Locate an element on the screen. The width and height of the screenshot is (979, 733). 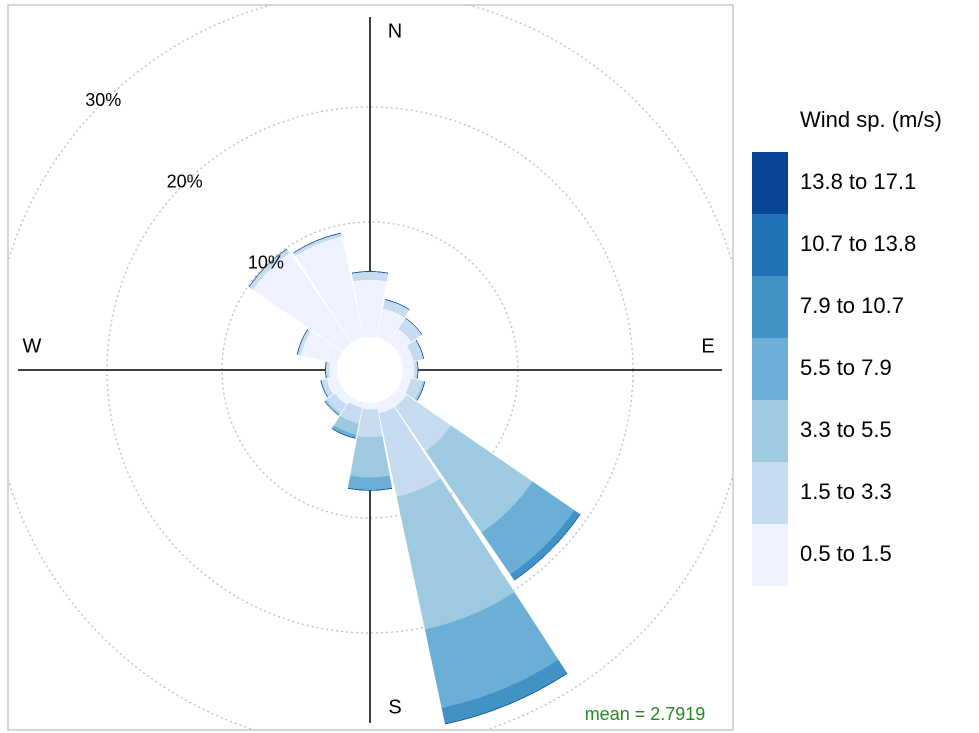
legend-label: 5.5 to 7.9 is located at coordinates (846, 367).